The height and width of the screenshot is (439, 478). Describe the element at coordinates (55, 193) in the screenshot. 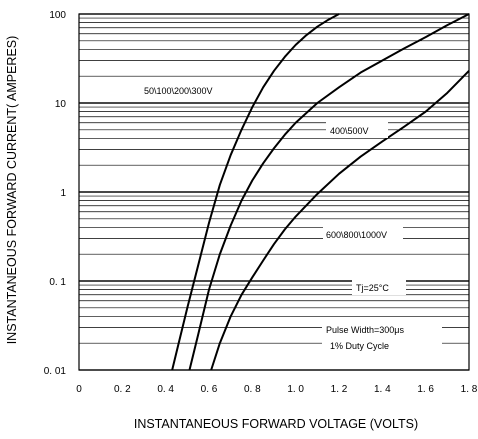

I see `y-tick-labels: 0. 01 0. 1 1 10 100` at that location.